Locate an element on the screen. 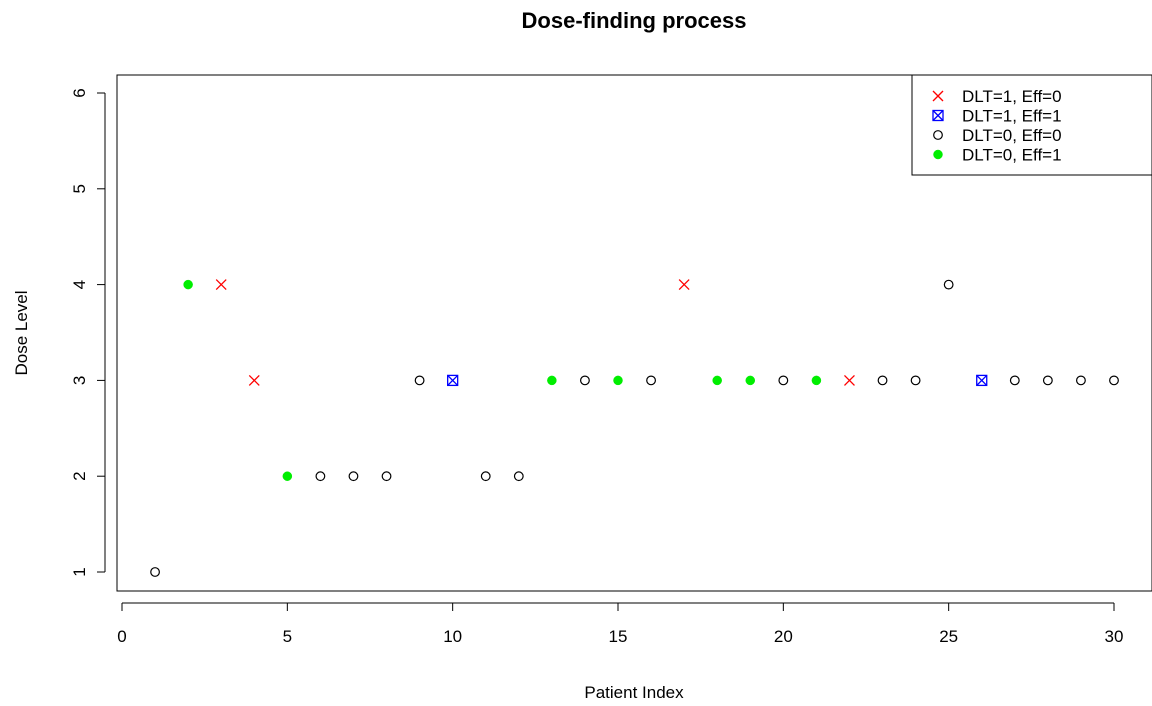  x-axis-label: Patient Index is located at coordinates (634, 692).